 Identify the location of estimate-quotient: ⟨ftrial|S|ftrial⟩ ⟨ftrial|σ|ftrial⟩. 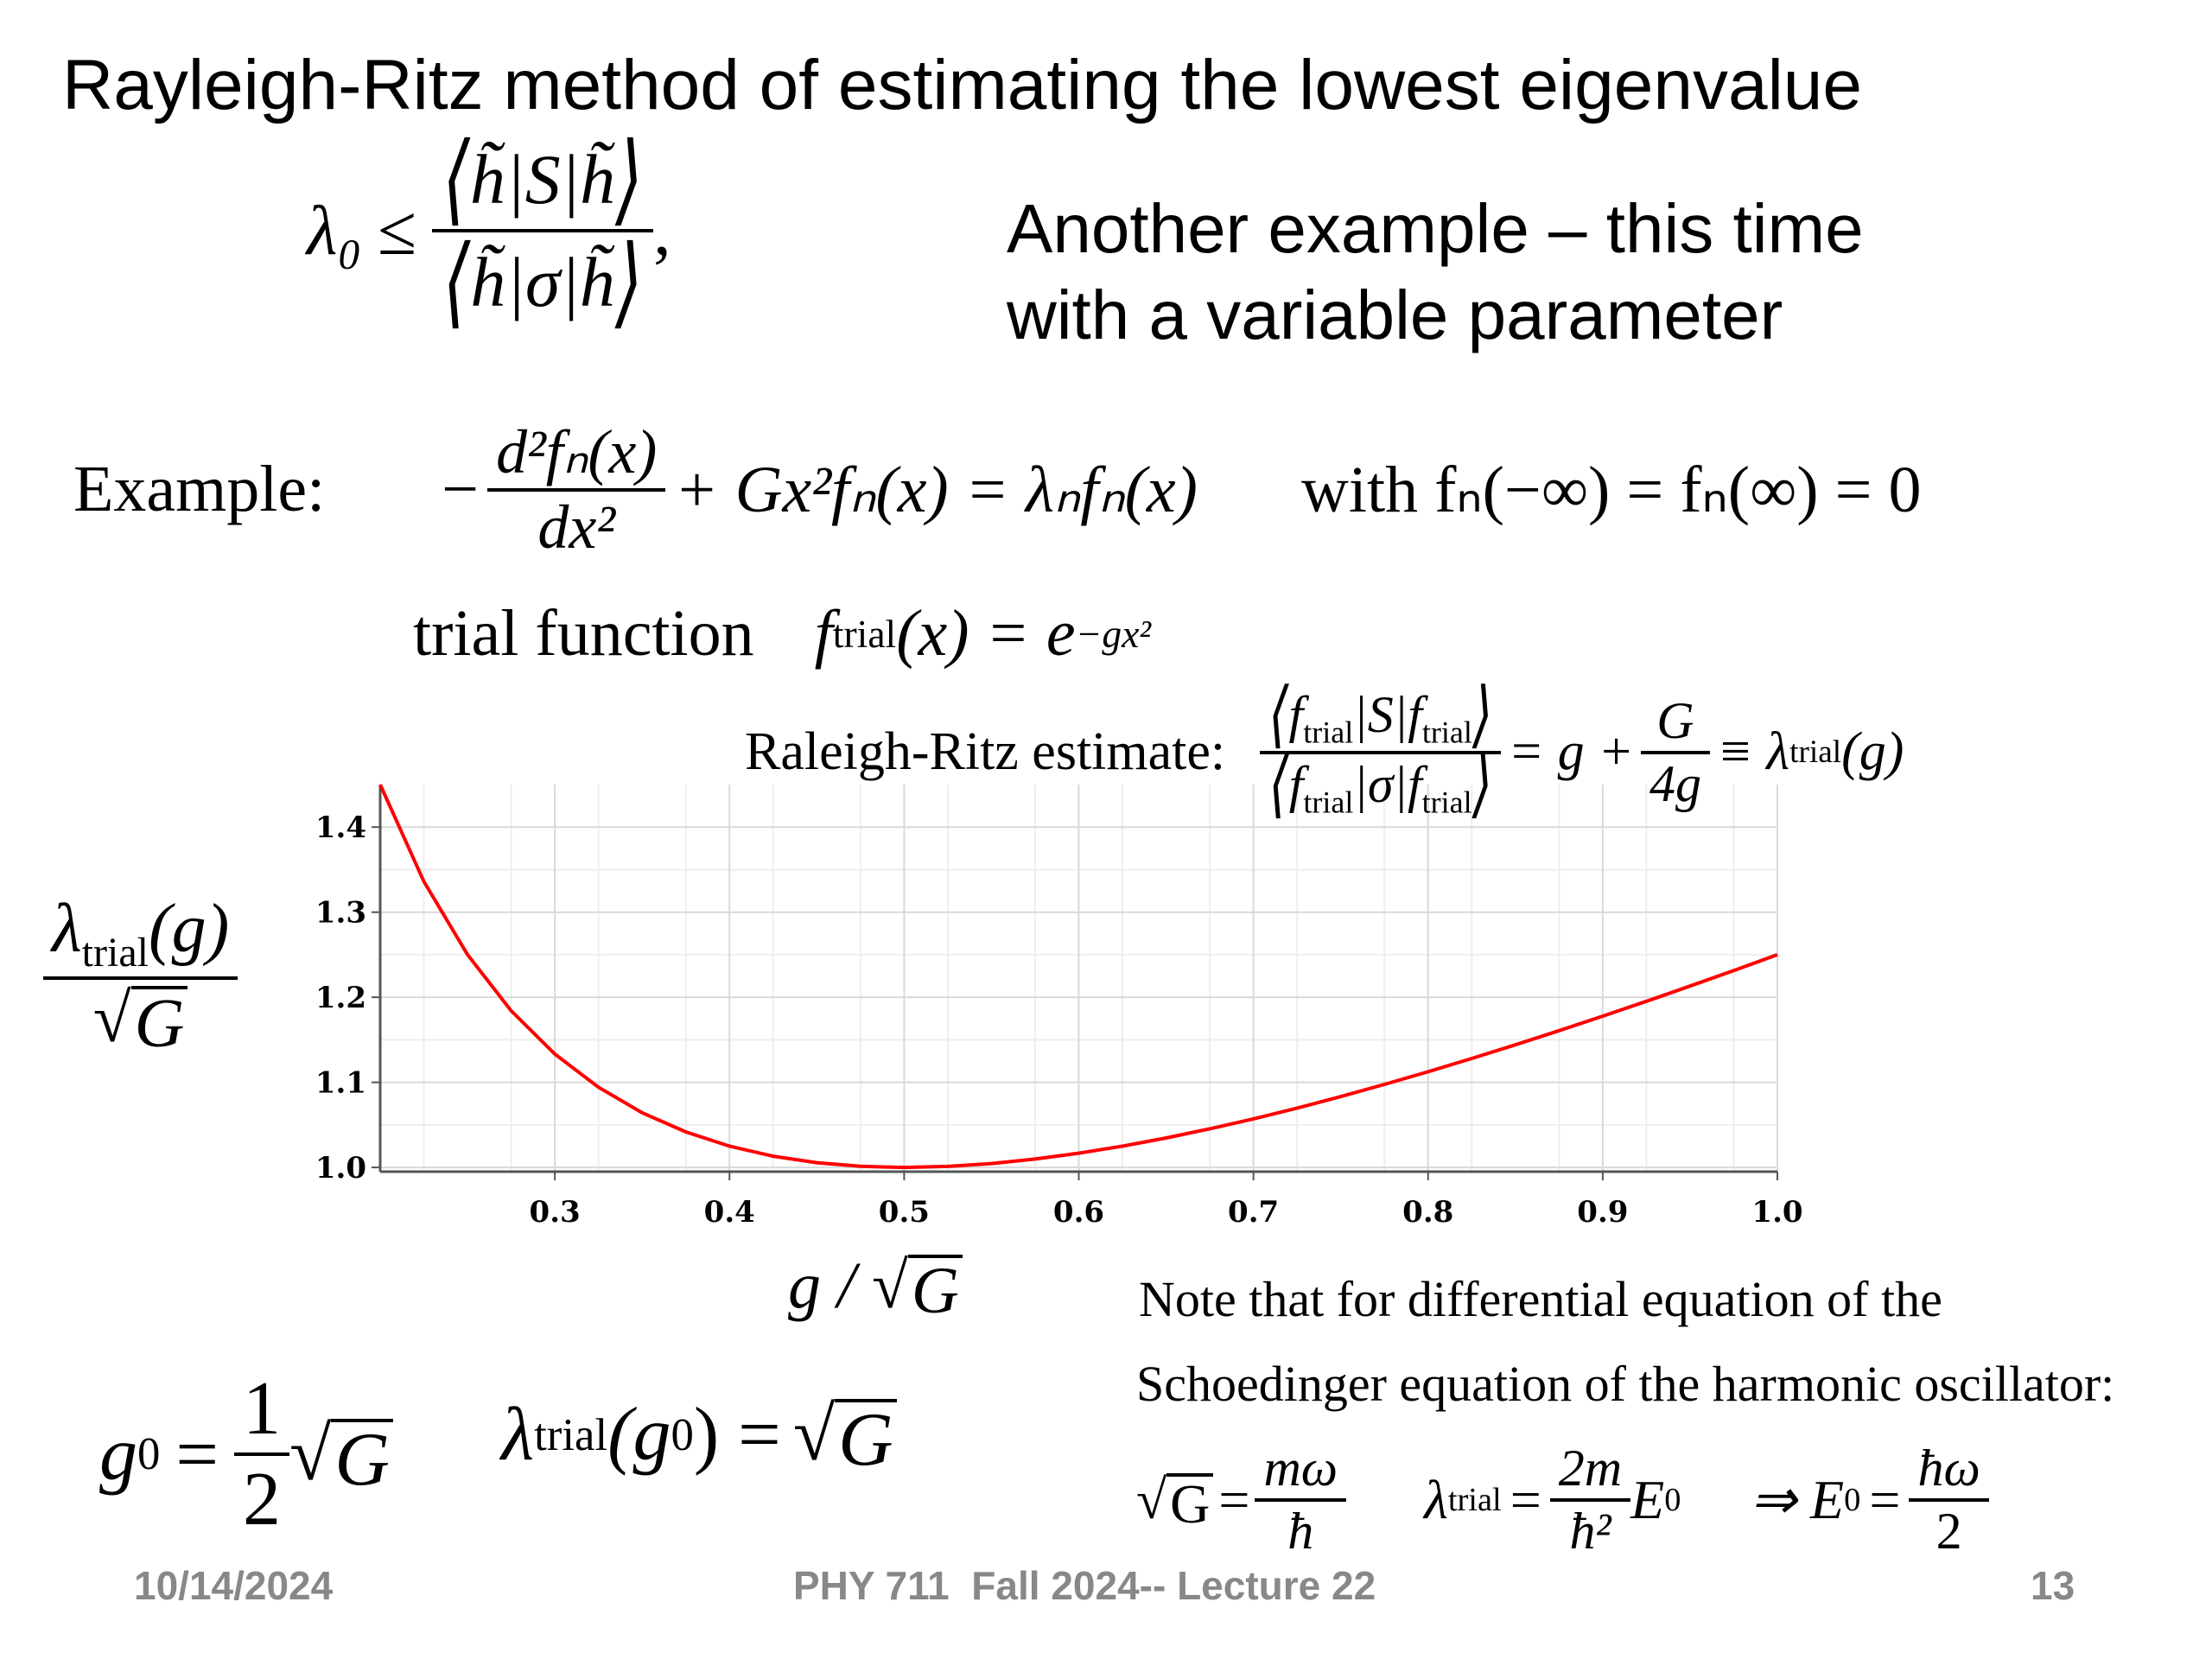
(1381, 749).